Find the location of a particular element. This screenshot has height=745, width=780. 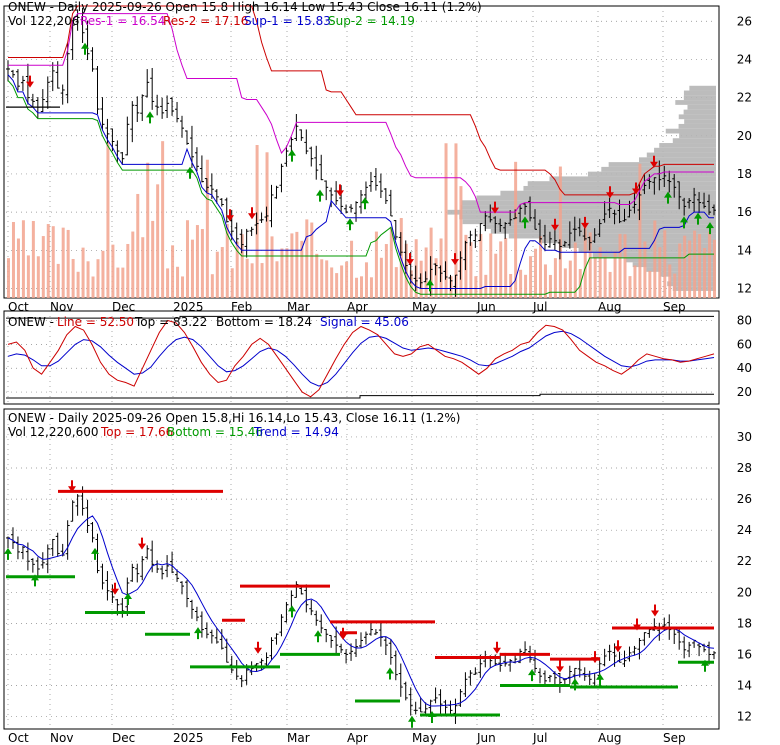

oscillator-panel-frame is located at coordinates (361, 357).